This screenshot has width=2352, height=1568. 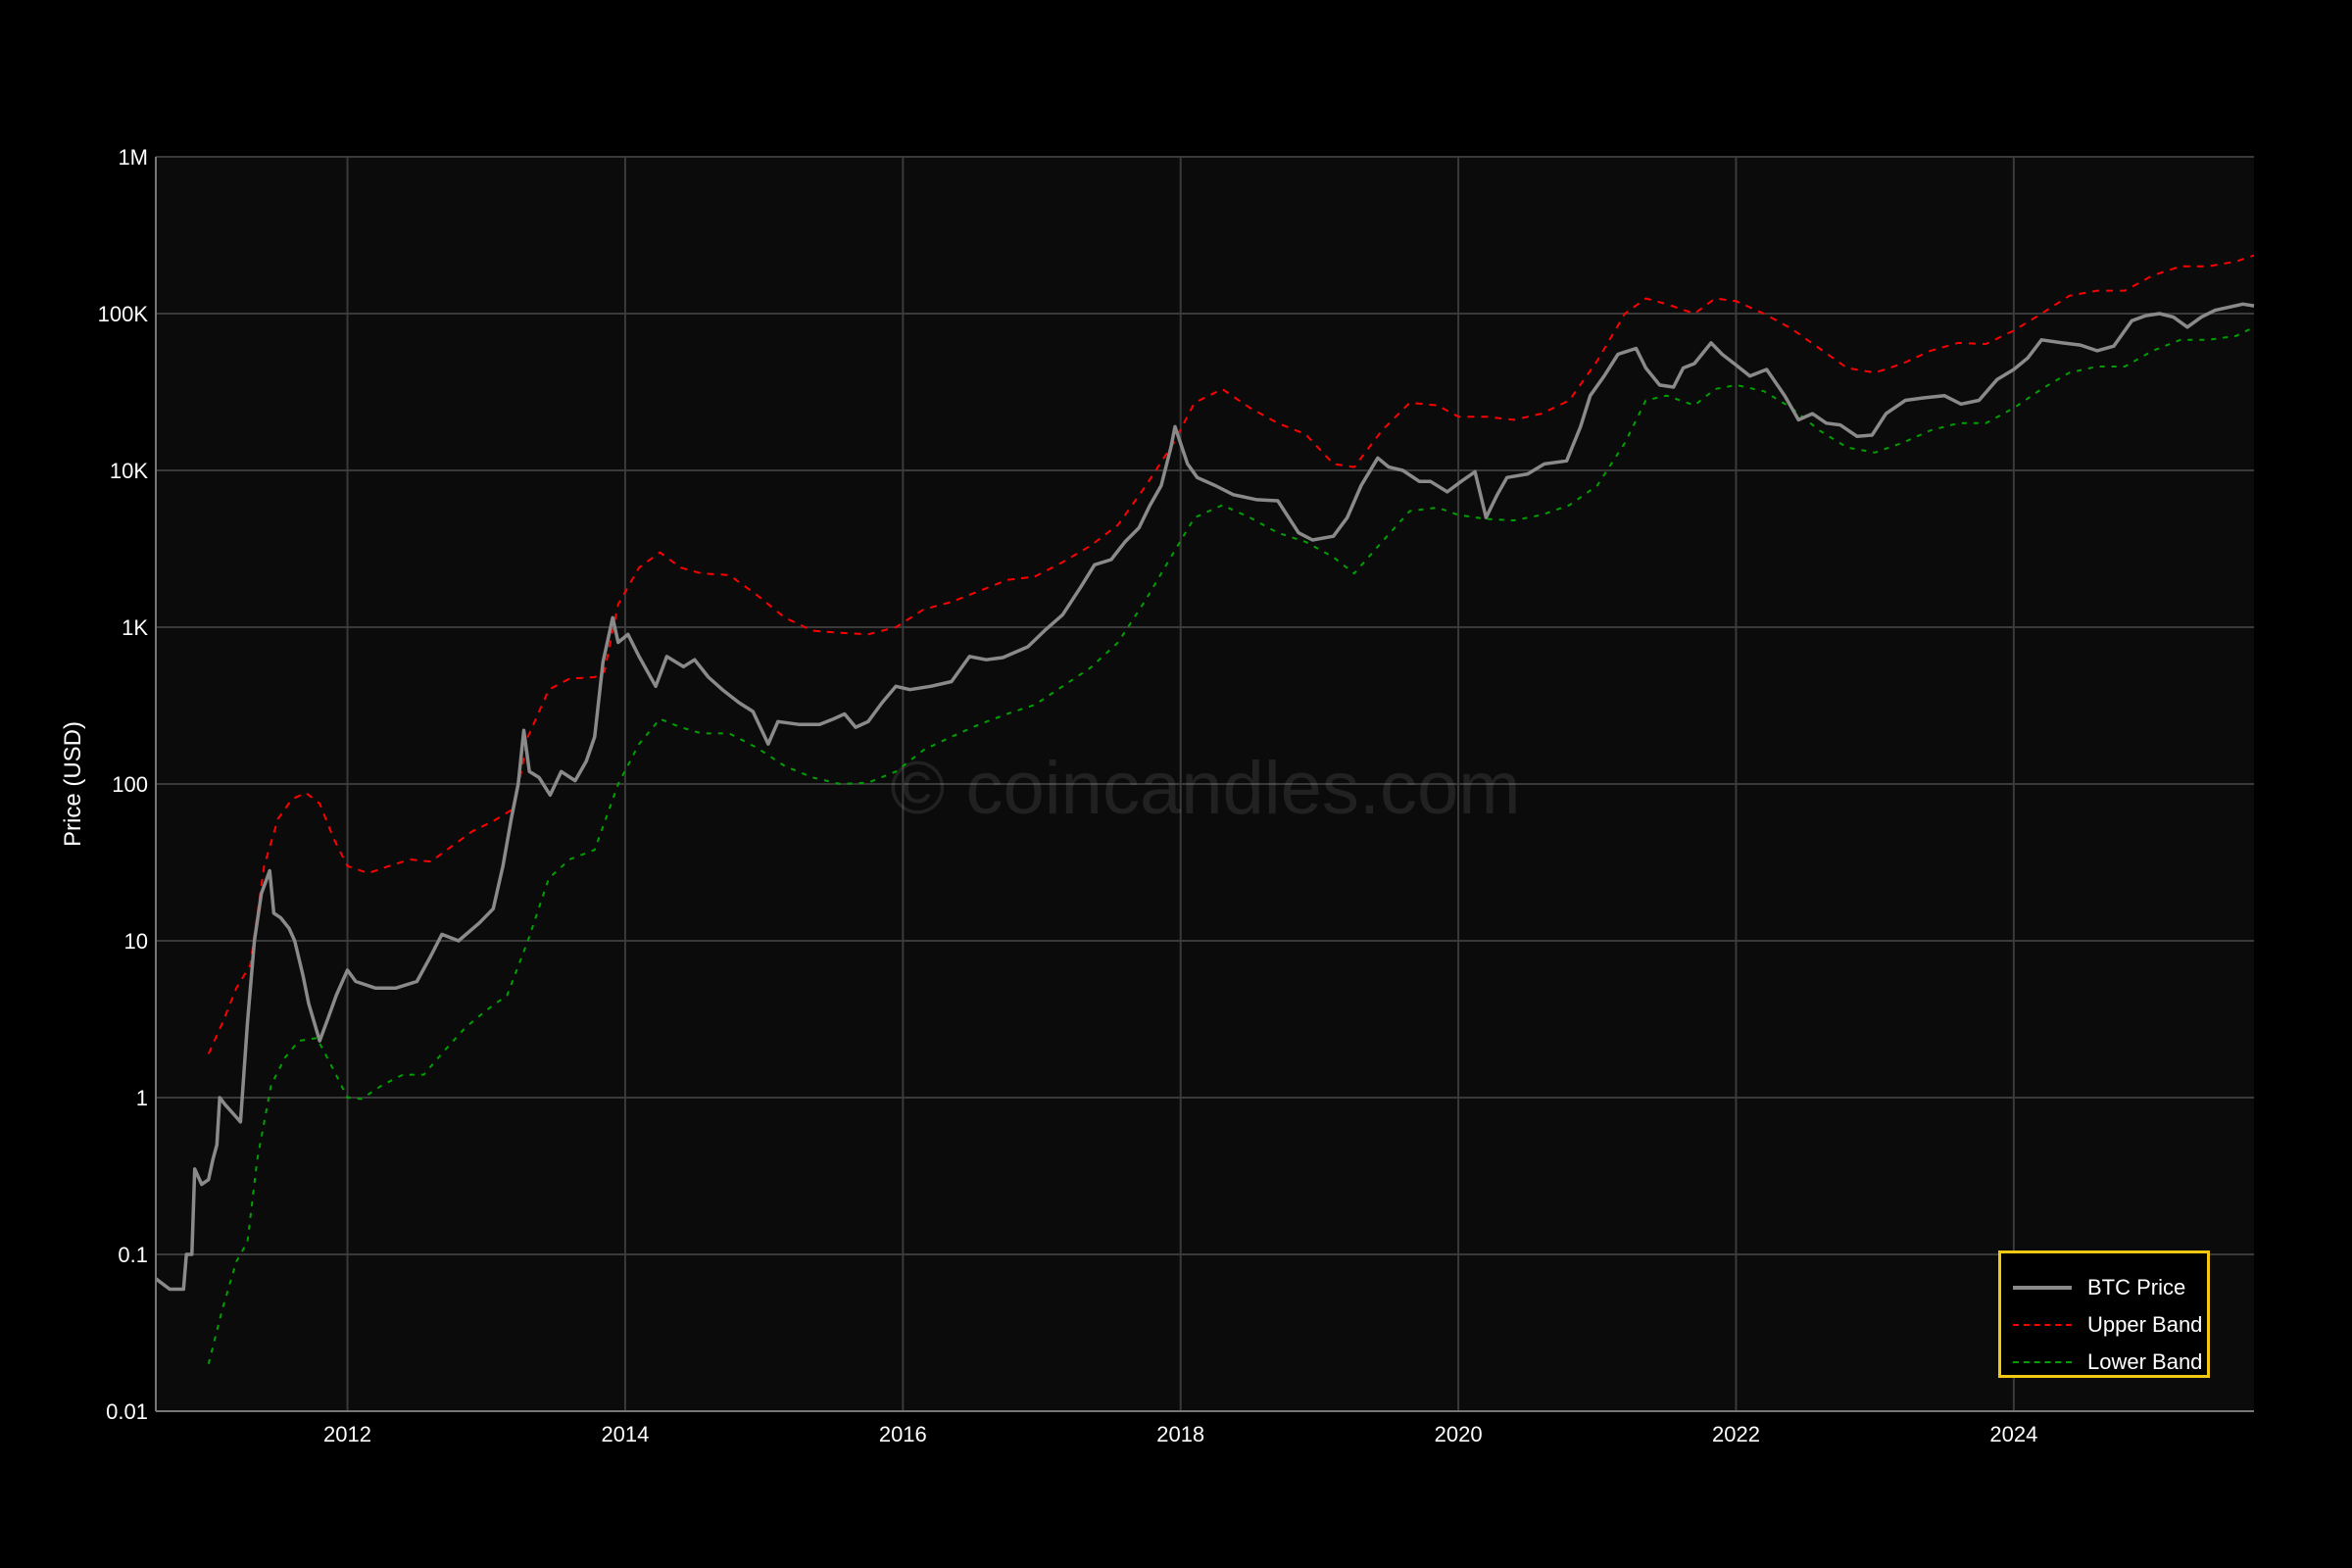 I want to click on y-tick-label: 100K, so click(x=124, y=314).